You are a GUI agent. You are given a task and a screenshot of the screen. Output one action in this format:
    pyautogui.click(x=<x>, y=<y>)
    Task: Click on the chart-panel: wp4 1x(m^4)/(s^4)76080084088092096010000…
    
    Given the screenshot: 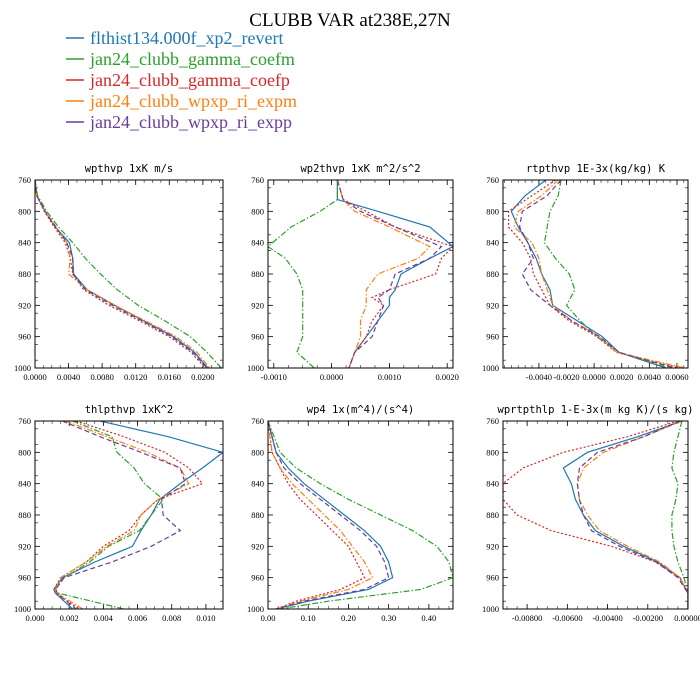 What is the action you would take?
    pyautogui.click(x=350, y=513)
    